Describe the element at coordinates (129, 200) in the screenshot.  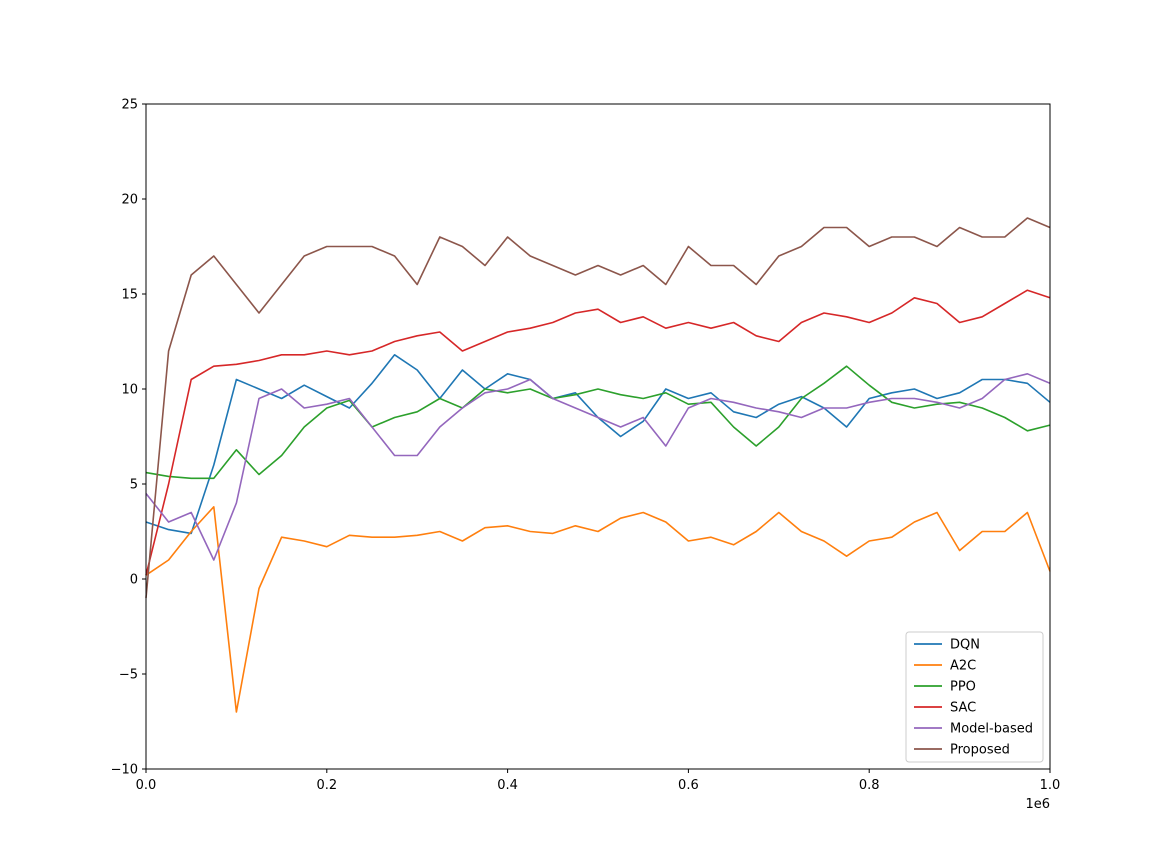
I see `y-tick-label: 20` at that location.